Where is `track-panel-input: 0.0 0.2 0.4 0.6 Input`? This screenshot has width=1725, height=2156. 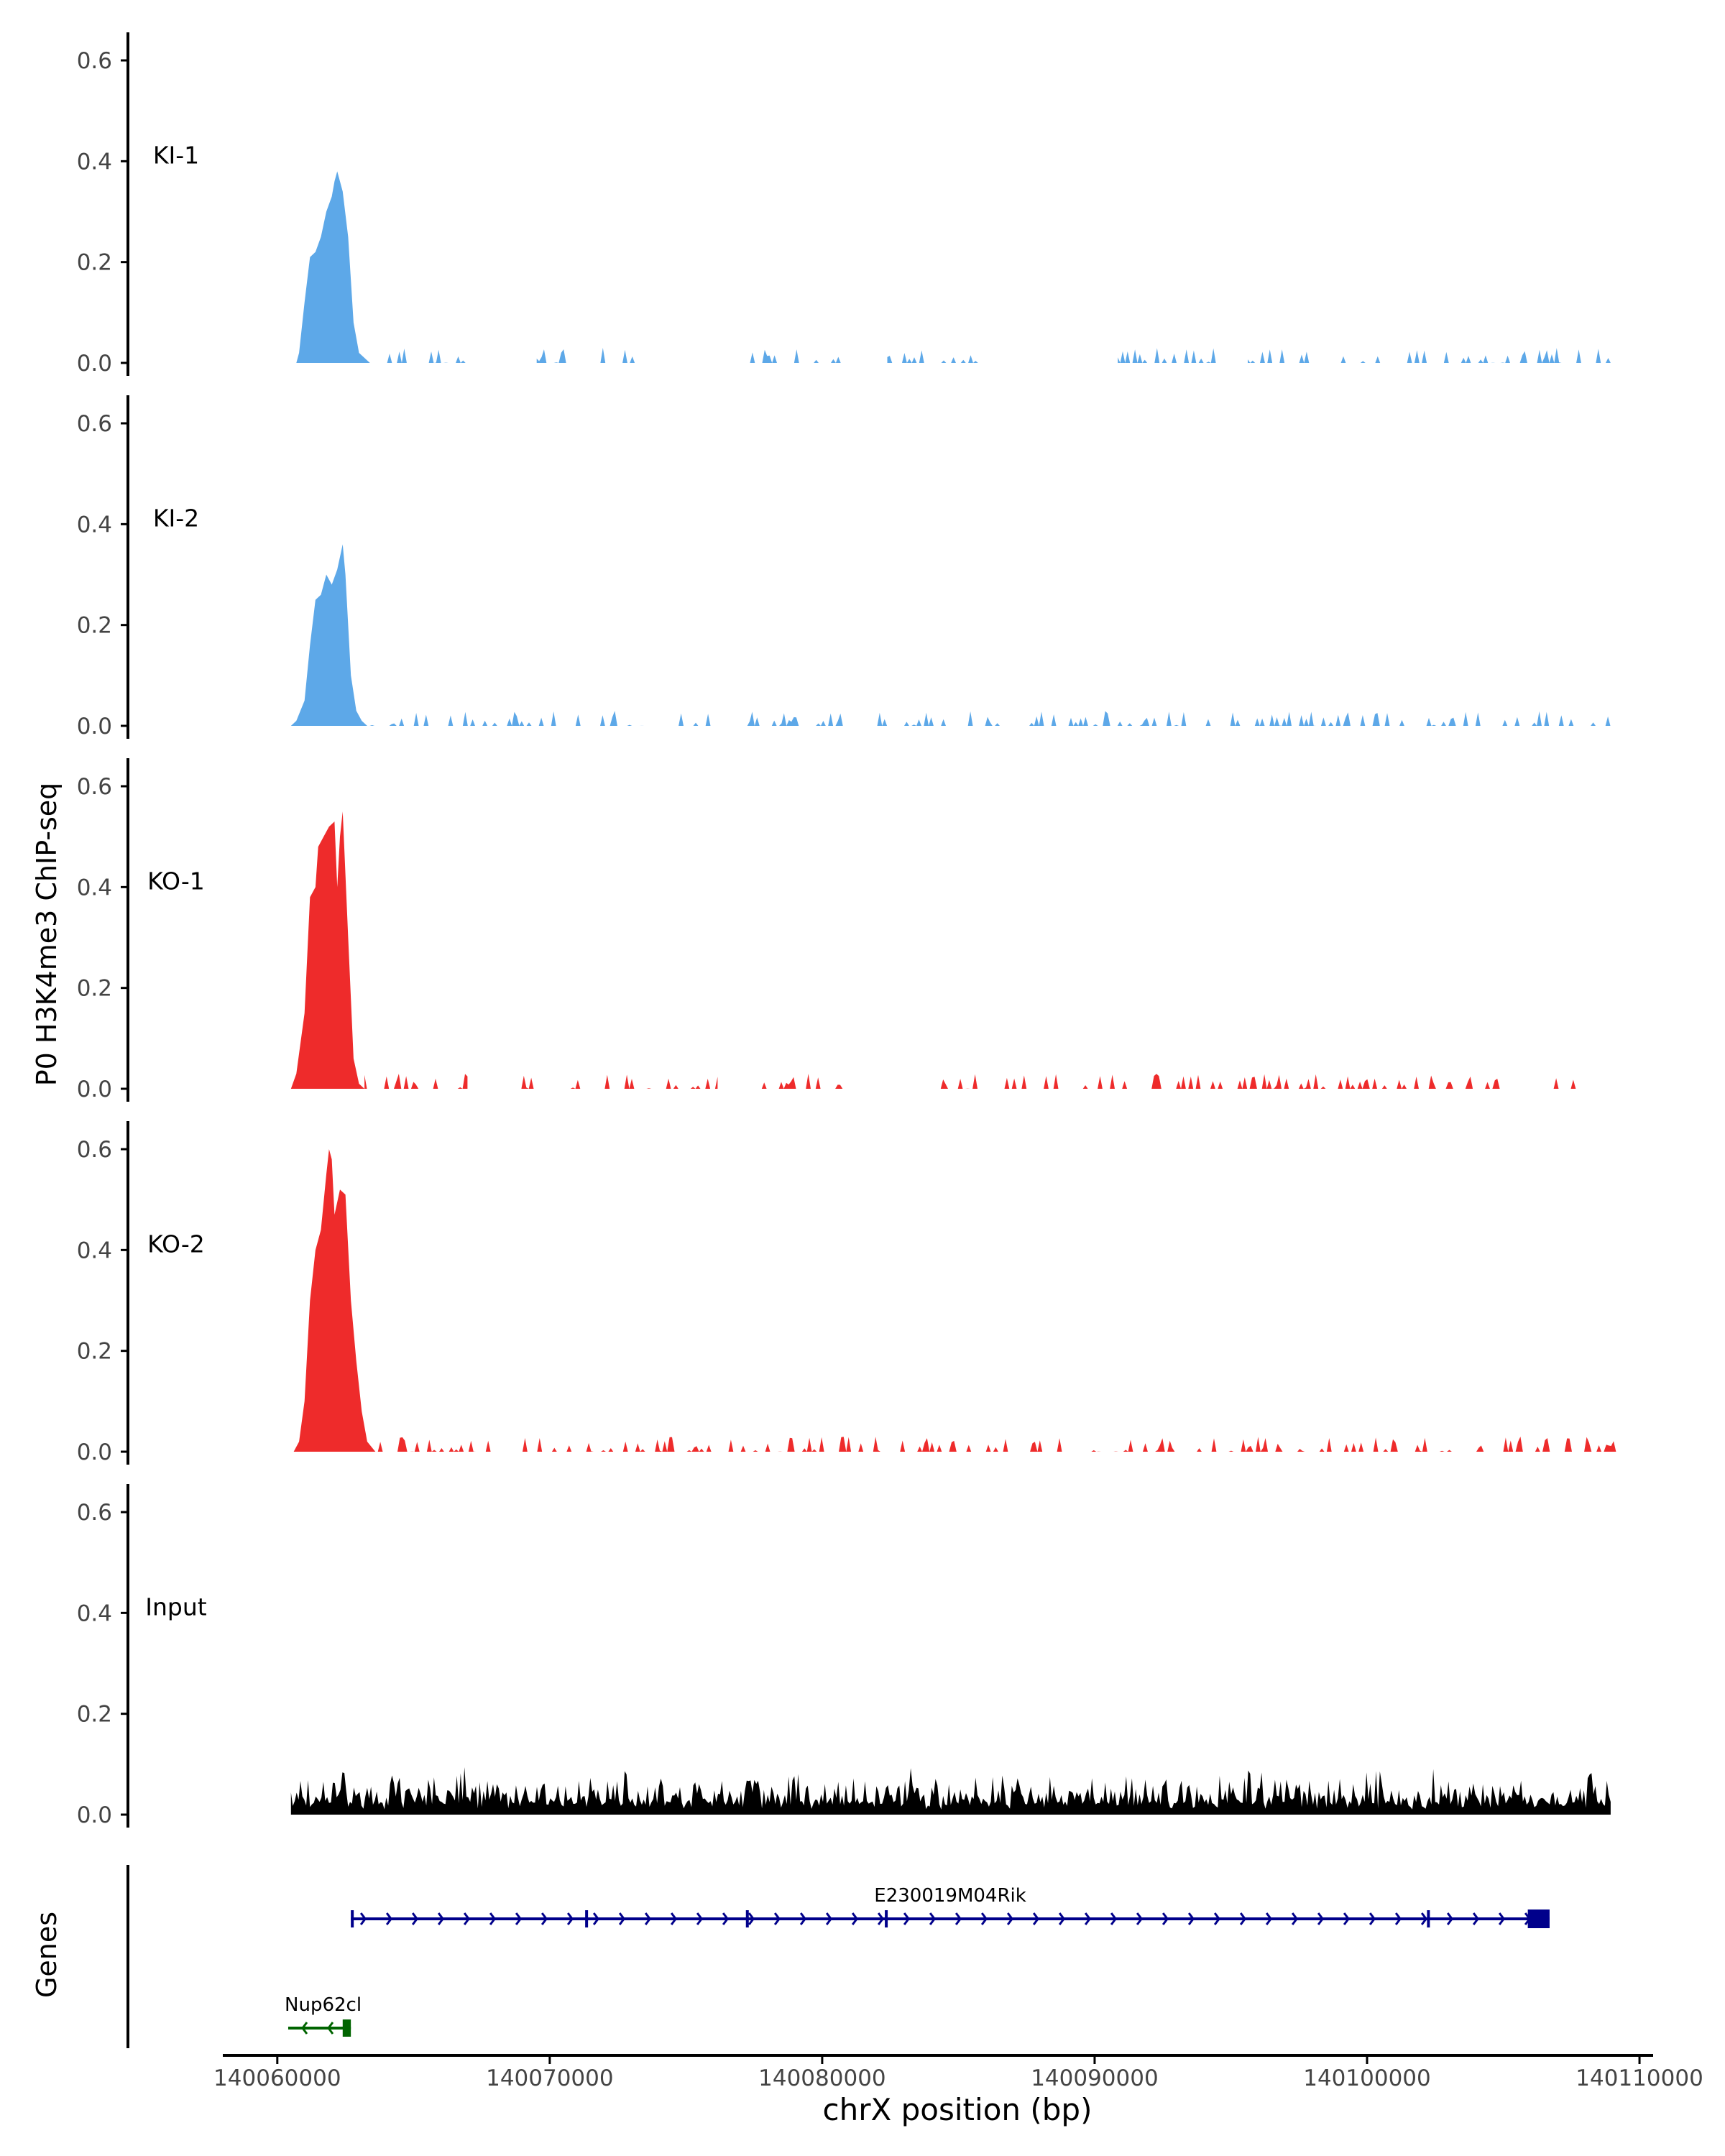 track-panel-input: 0.0 0.2 0.4 0.6 Input is located at coordinates (844, 1656).